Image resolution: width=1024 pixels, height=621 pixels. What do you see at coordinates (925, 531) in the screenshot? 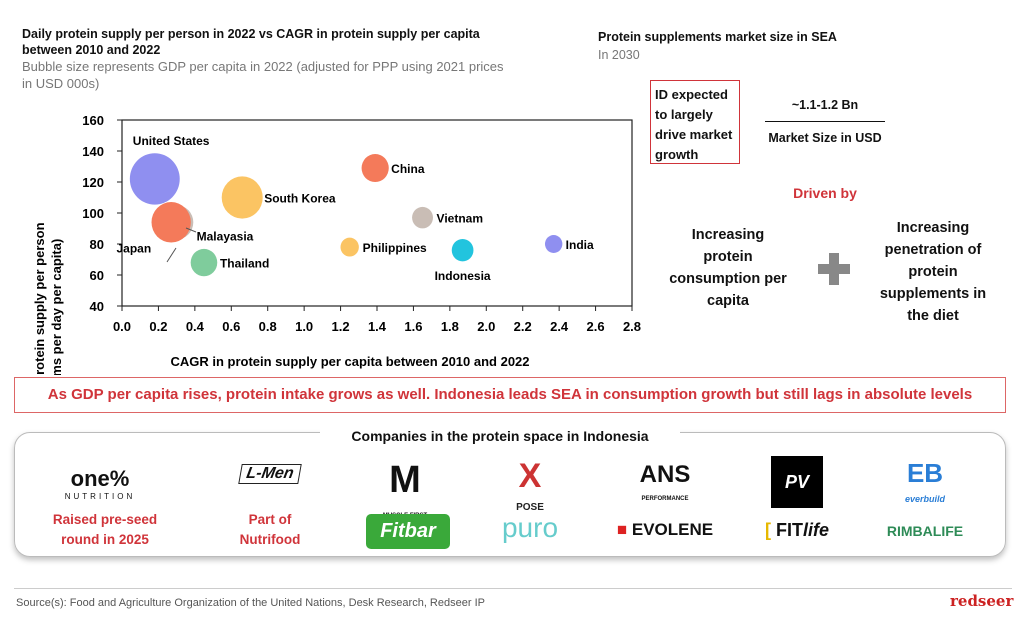
I see `rimbalife-logo: RIMBALIFE` at bounding box center [925, 531].